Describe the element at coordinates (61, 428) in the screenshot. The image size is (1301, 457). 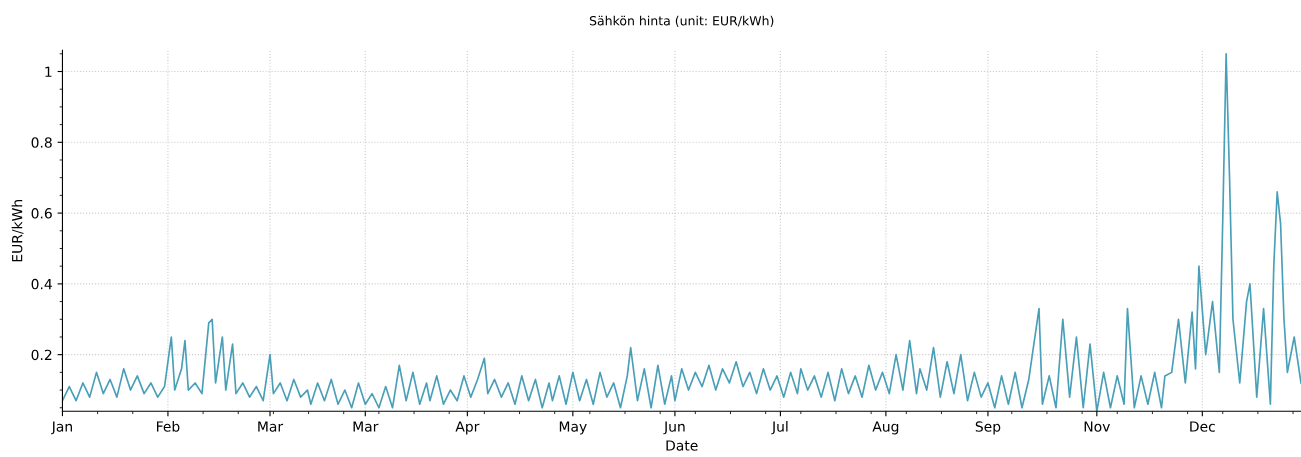
I see `x-tick-label: Jan` at that location.